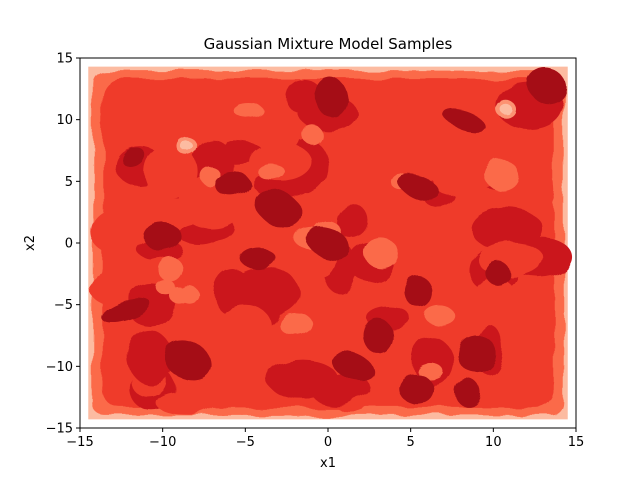 Image resolution: width=640 pixels, height=480 pixels. Describe the element at coordinates (245, 442) in the screenshot. I see `x-tick-label: −5` at that location.